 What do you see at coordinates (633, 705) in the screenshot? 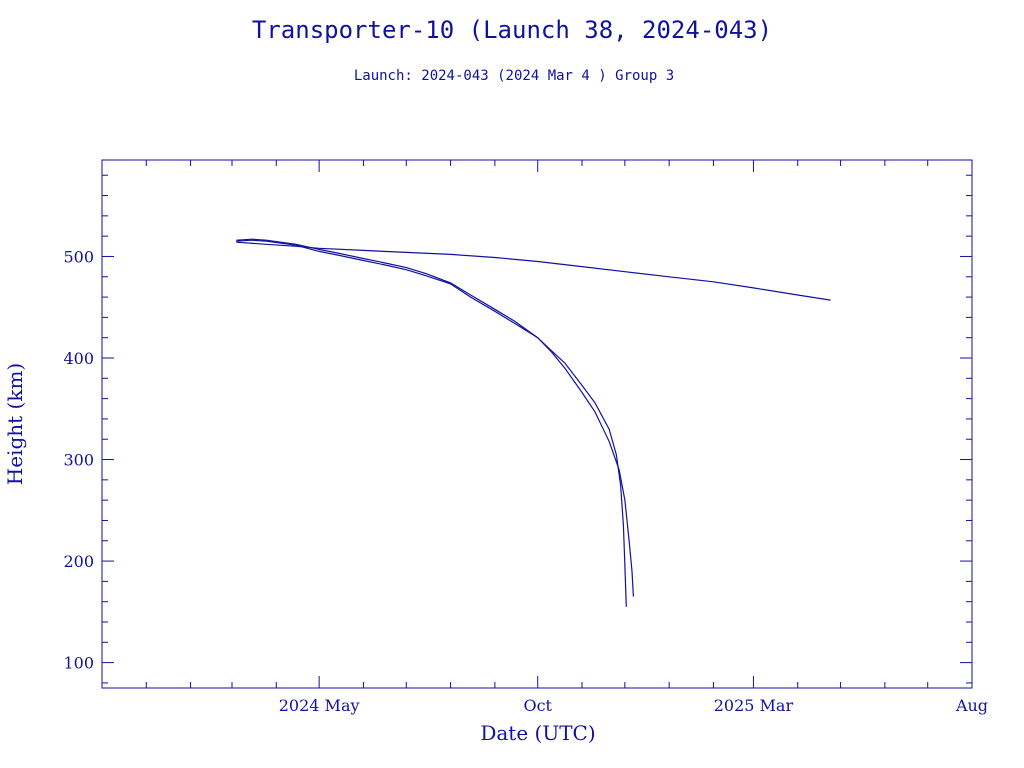
I see `x-tick-labels: 2024 May Oct 2025 Mar Aug` at bounding box center [633, 705].